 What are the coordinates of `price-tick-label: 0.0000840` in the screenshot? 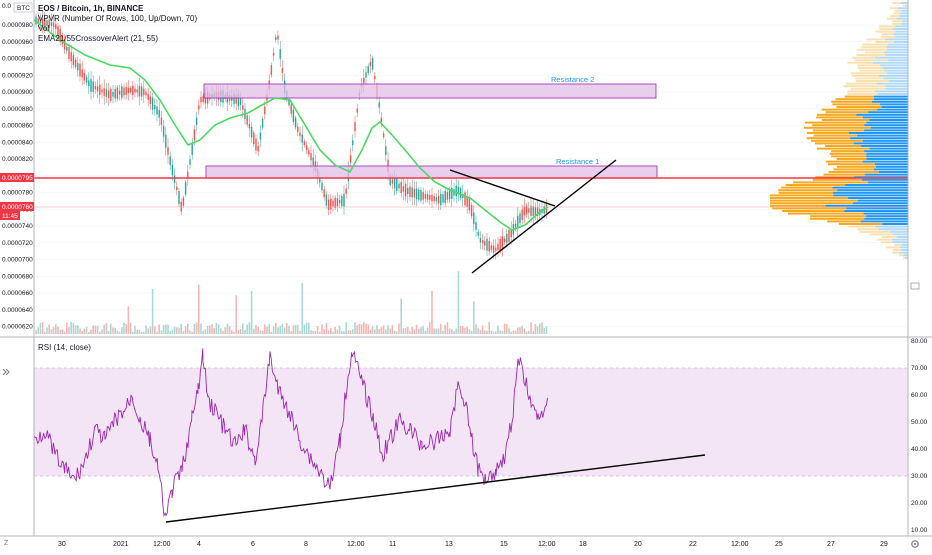 It's located at (17, 142).